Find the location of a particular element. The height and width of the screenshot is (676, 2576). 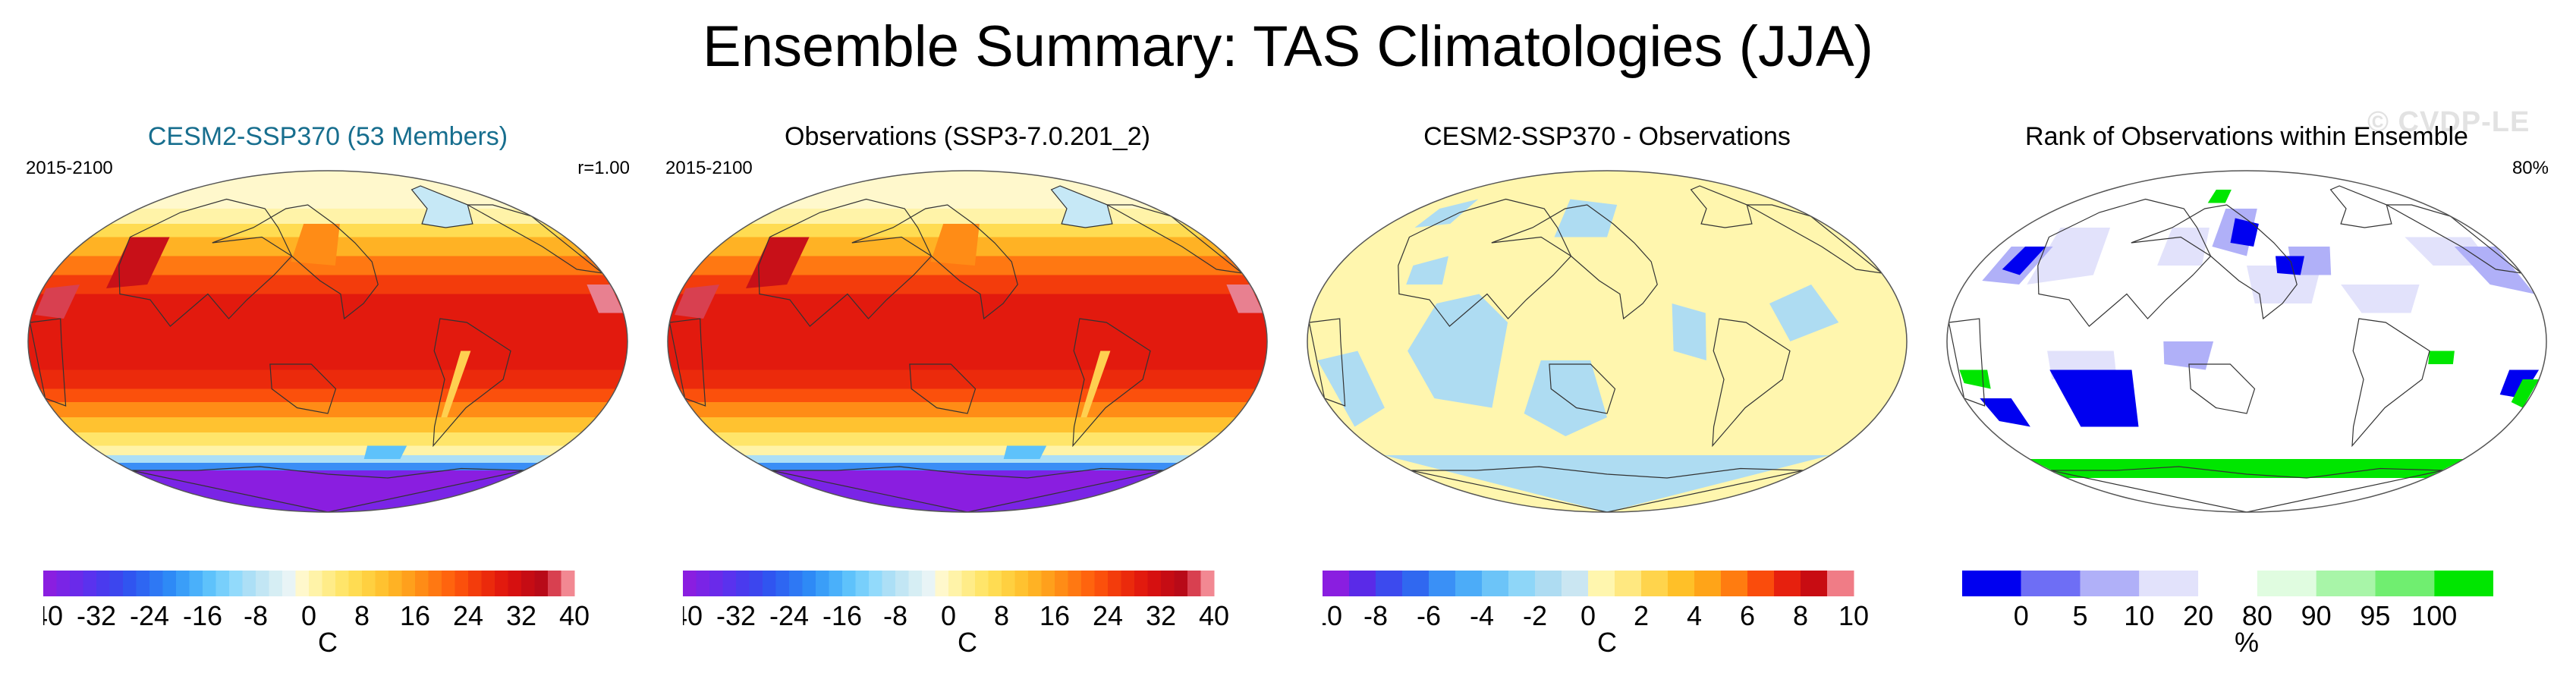

colorbar-tick-label: 6 is located at coordinates (1747, 615).